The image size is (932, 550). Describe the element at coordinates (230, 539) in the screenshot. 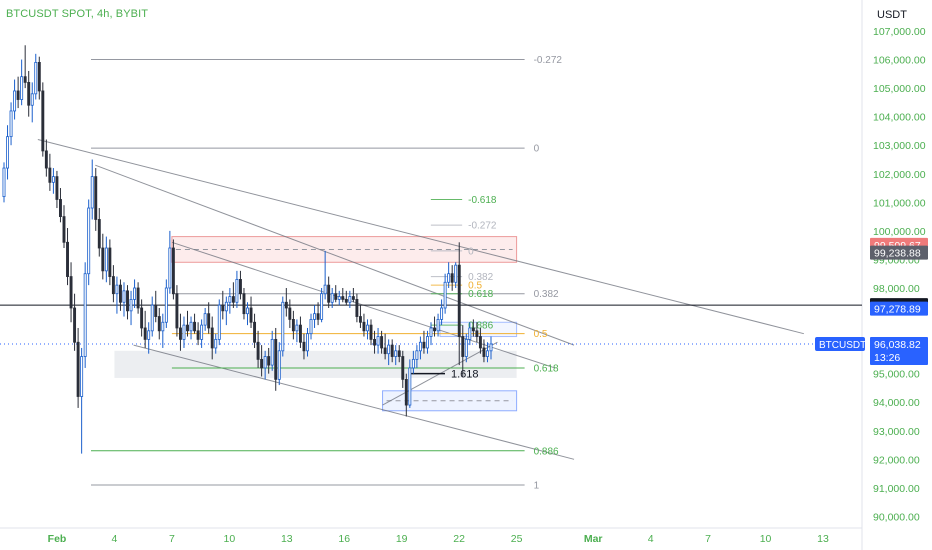

I see `time-axis-tick: 10` at that location.